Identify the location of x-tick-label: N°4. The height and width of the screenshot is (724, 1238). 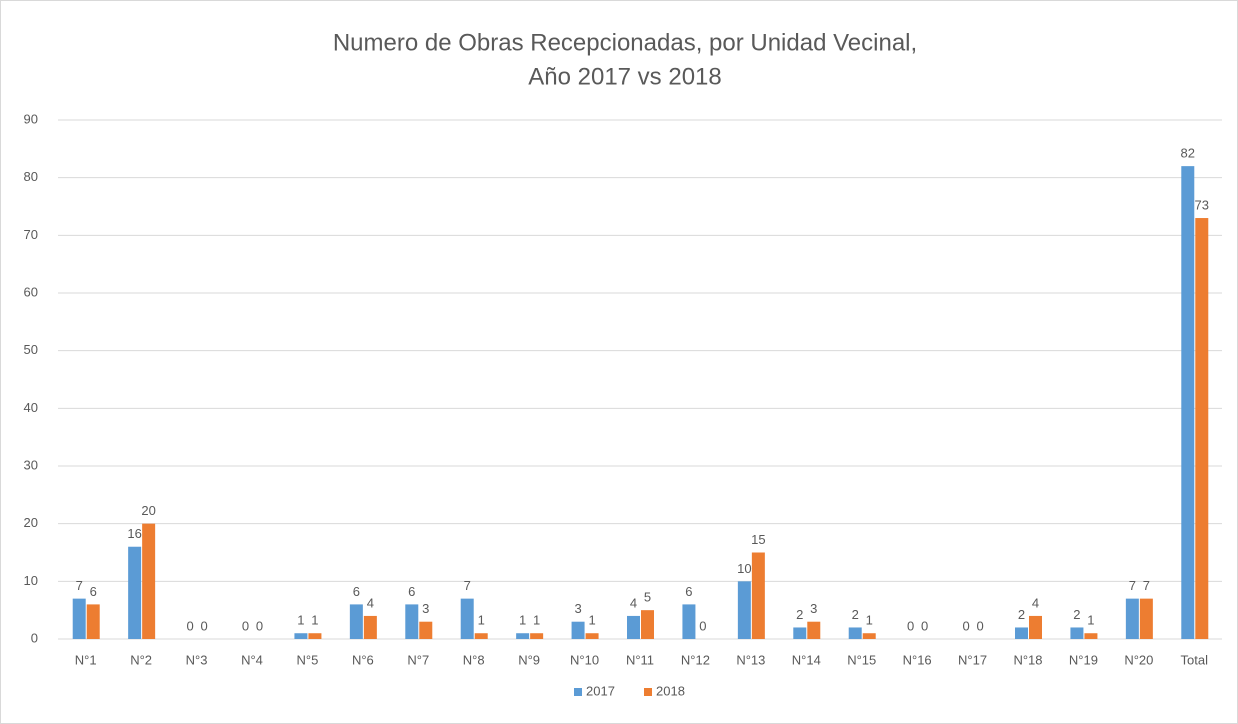
(252, 659).